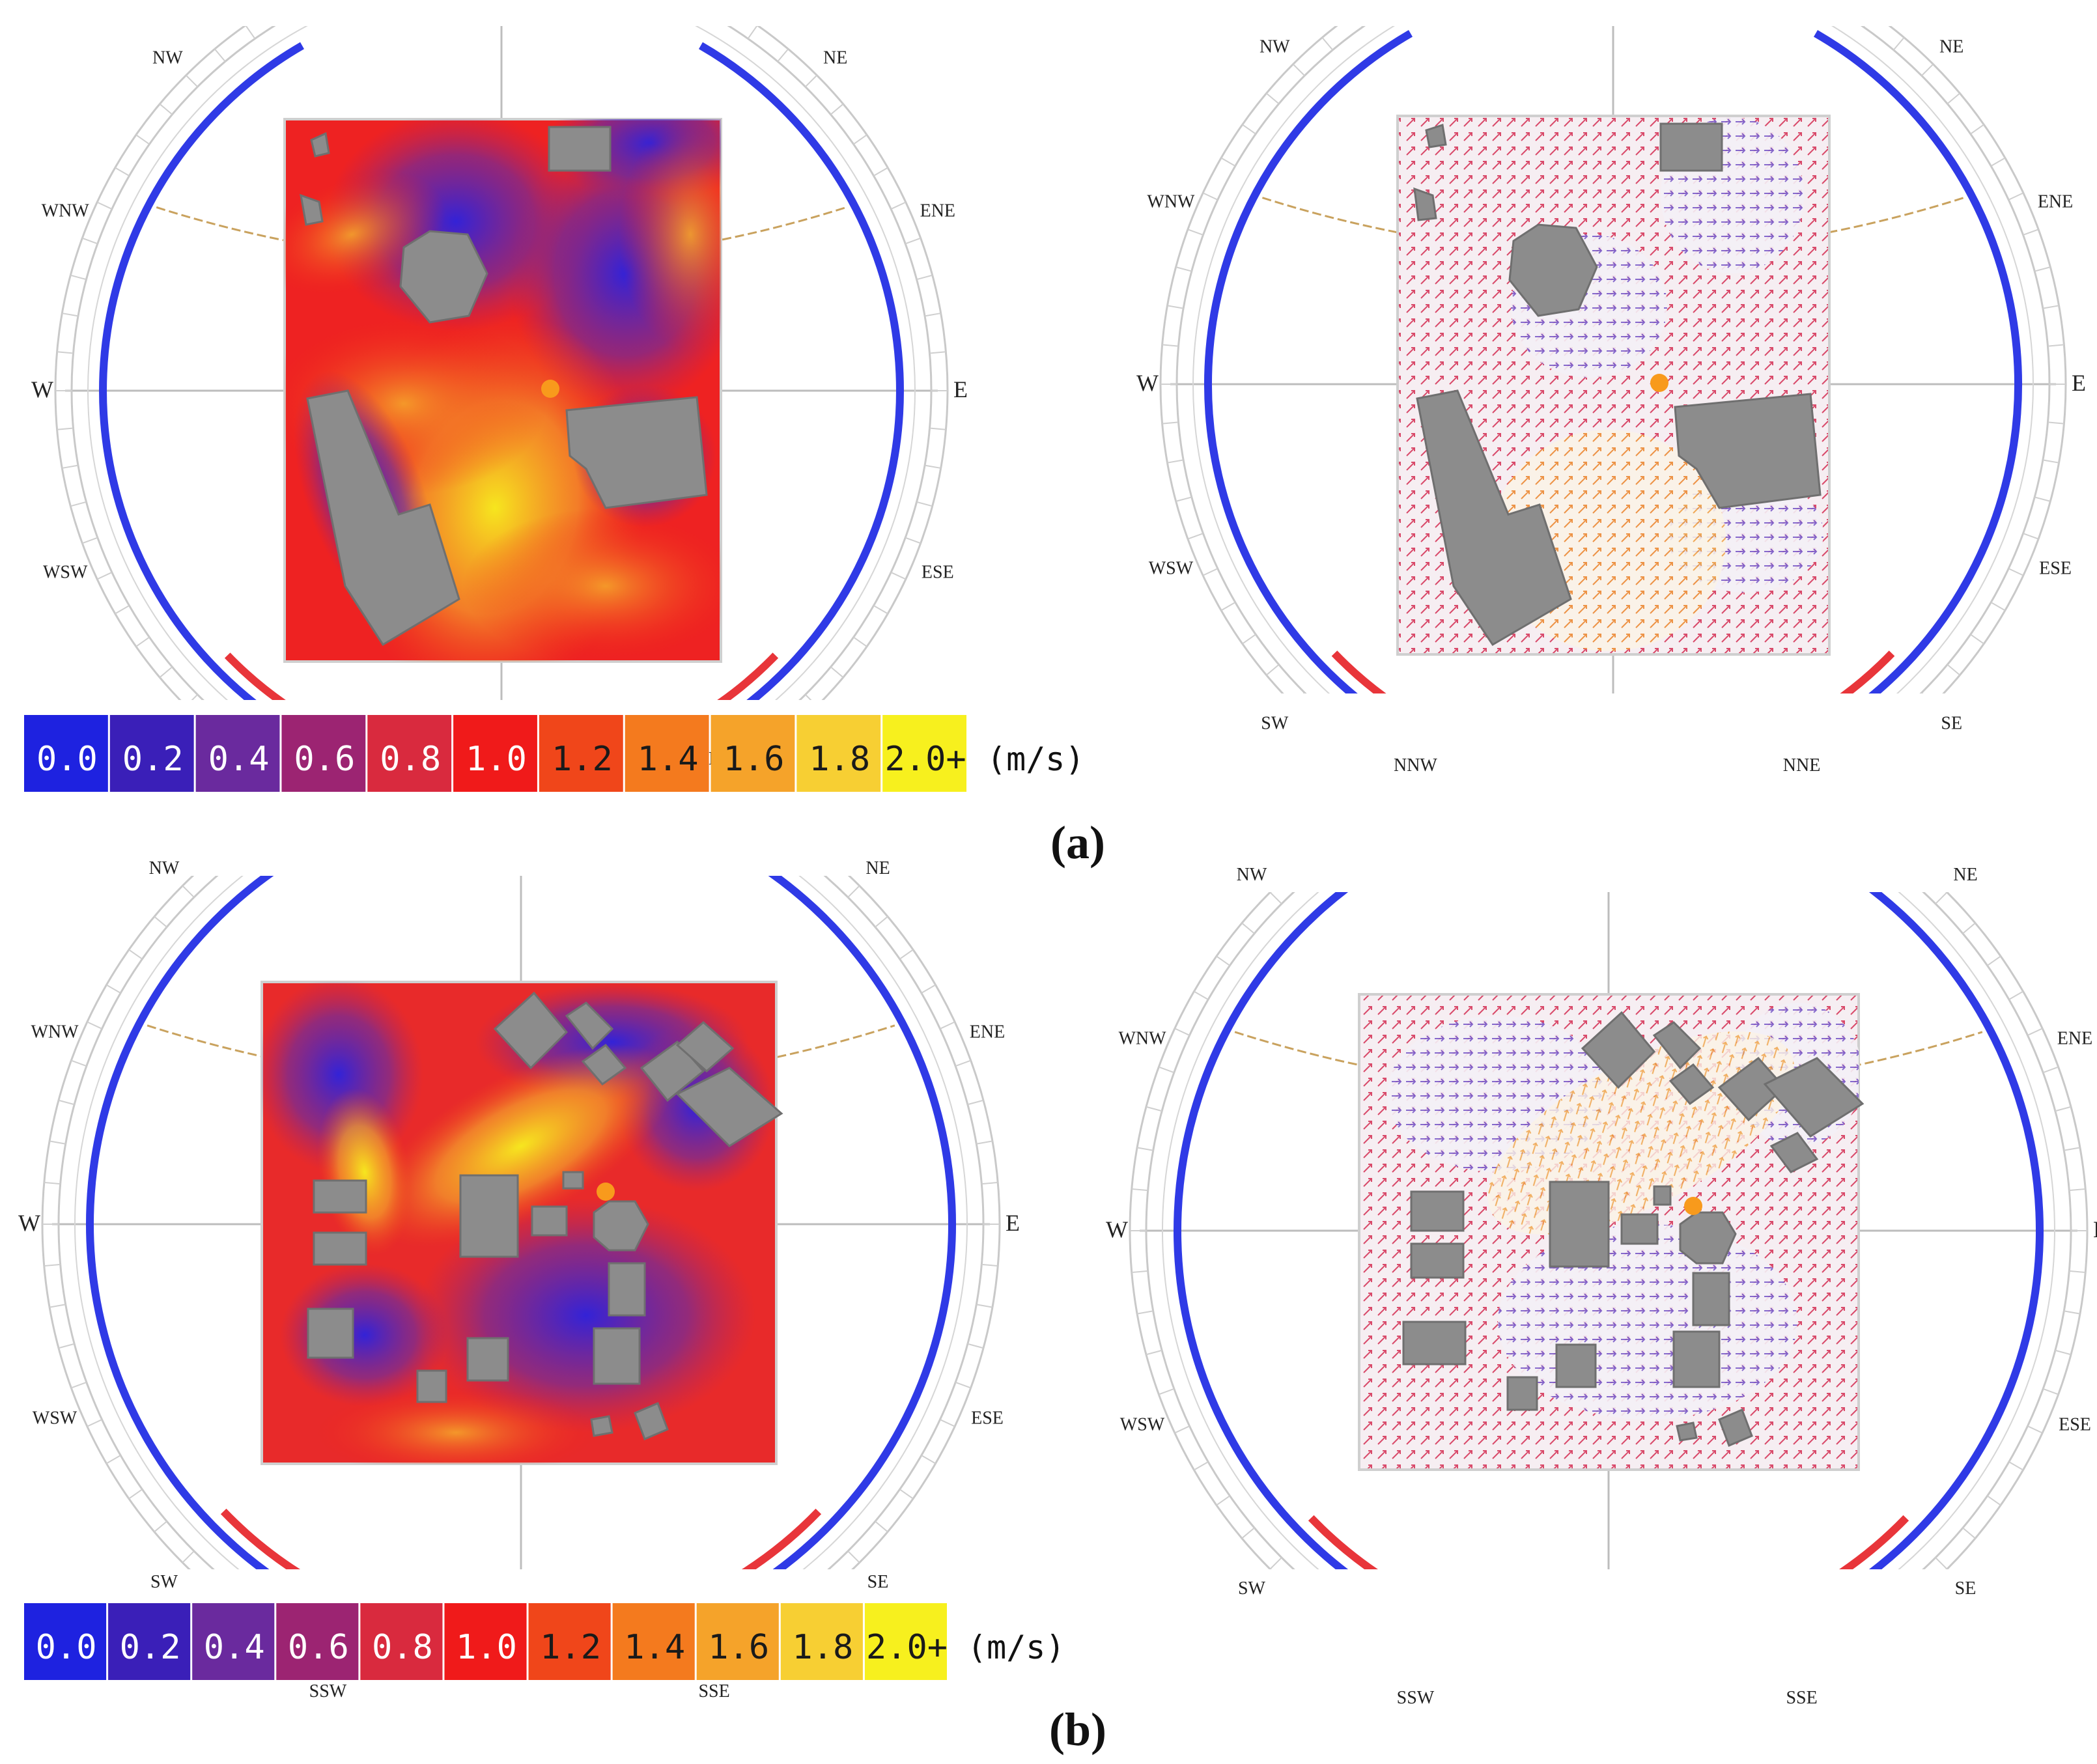  What do you see at coordinates (925, 759) in the screenshot?
I see `legend-value: 2.0+` at bounding box center [925, 759].